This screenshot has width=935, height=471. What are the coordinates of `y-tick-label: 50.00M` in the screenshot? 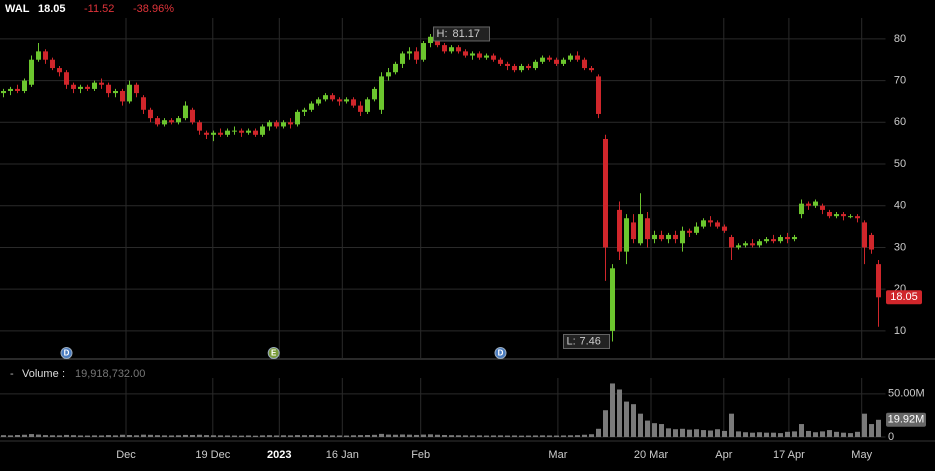 It's located at (906, 394).